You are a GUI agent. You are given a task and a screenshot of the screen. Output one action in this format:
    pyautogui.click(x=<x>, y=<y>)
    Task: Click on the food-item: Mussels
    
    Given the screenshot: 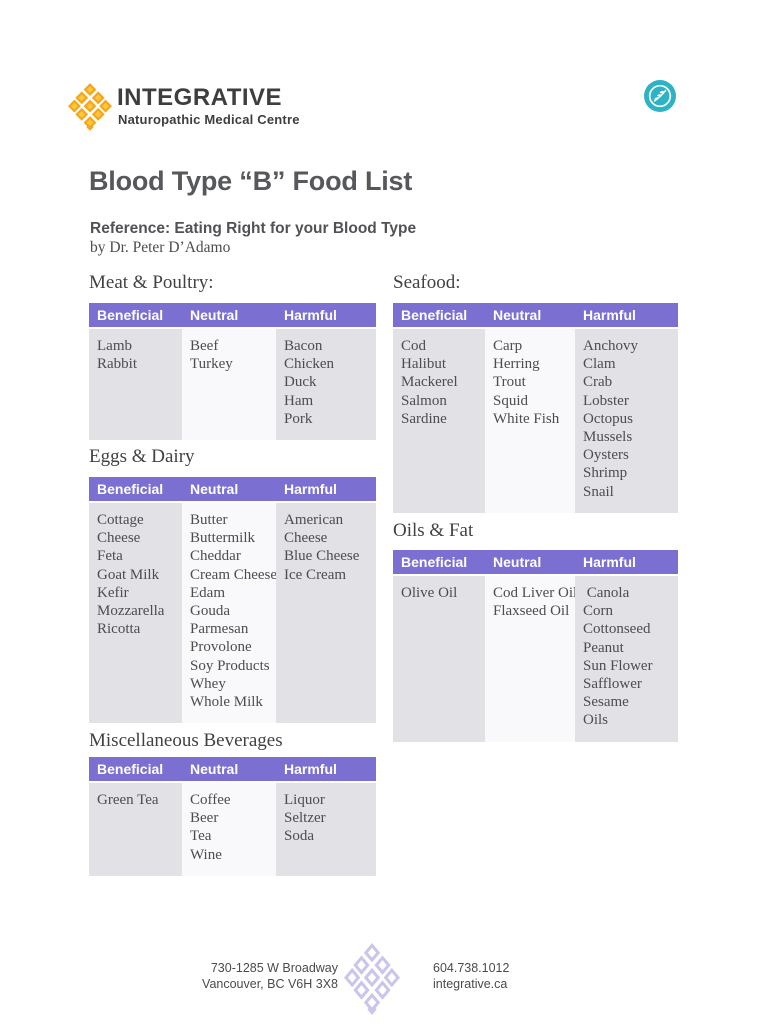 What is the action you would take?
    pyautogui.click(x=608, y=437)
    